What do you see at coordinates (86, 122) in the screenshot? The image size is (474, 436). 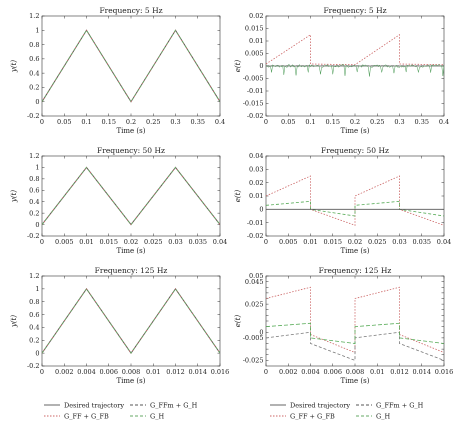 I see `x-tick-label: 0.1` at bounding box center [86, 122].